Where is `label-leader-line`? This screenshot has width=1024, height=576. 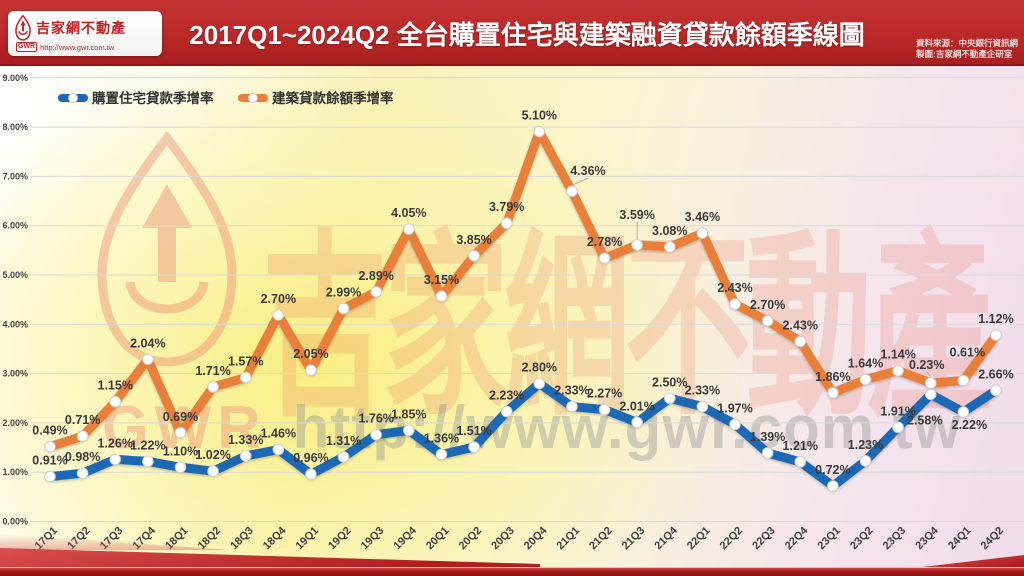
label-leader-line is located at coordinates (929, 374).